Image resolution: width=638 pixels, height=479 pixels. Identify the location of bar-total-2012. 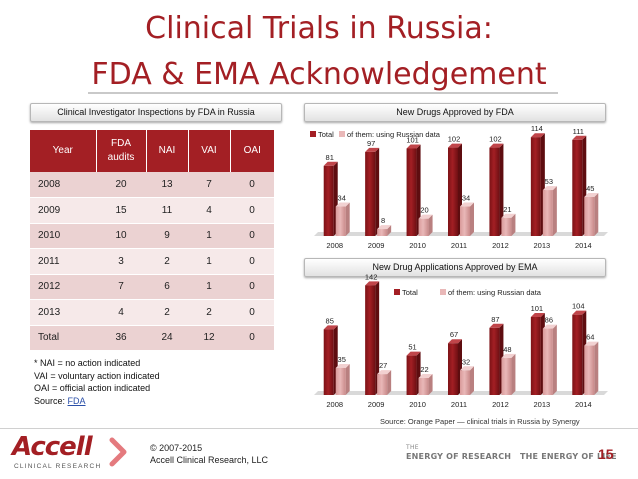
(496, 189).